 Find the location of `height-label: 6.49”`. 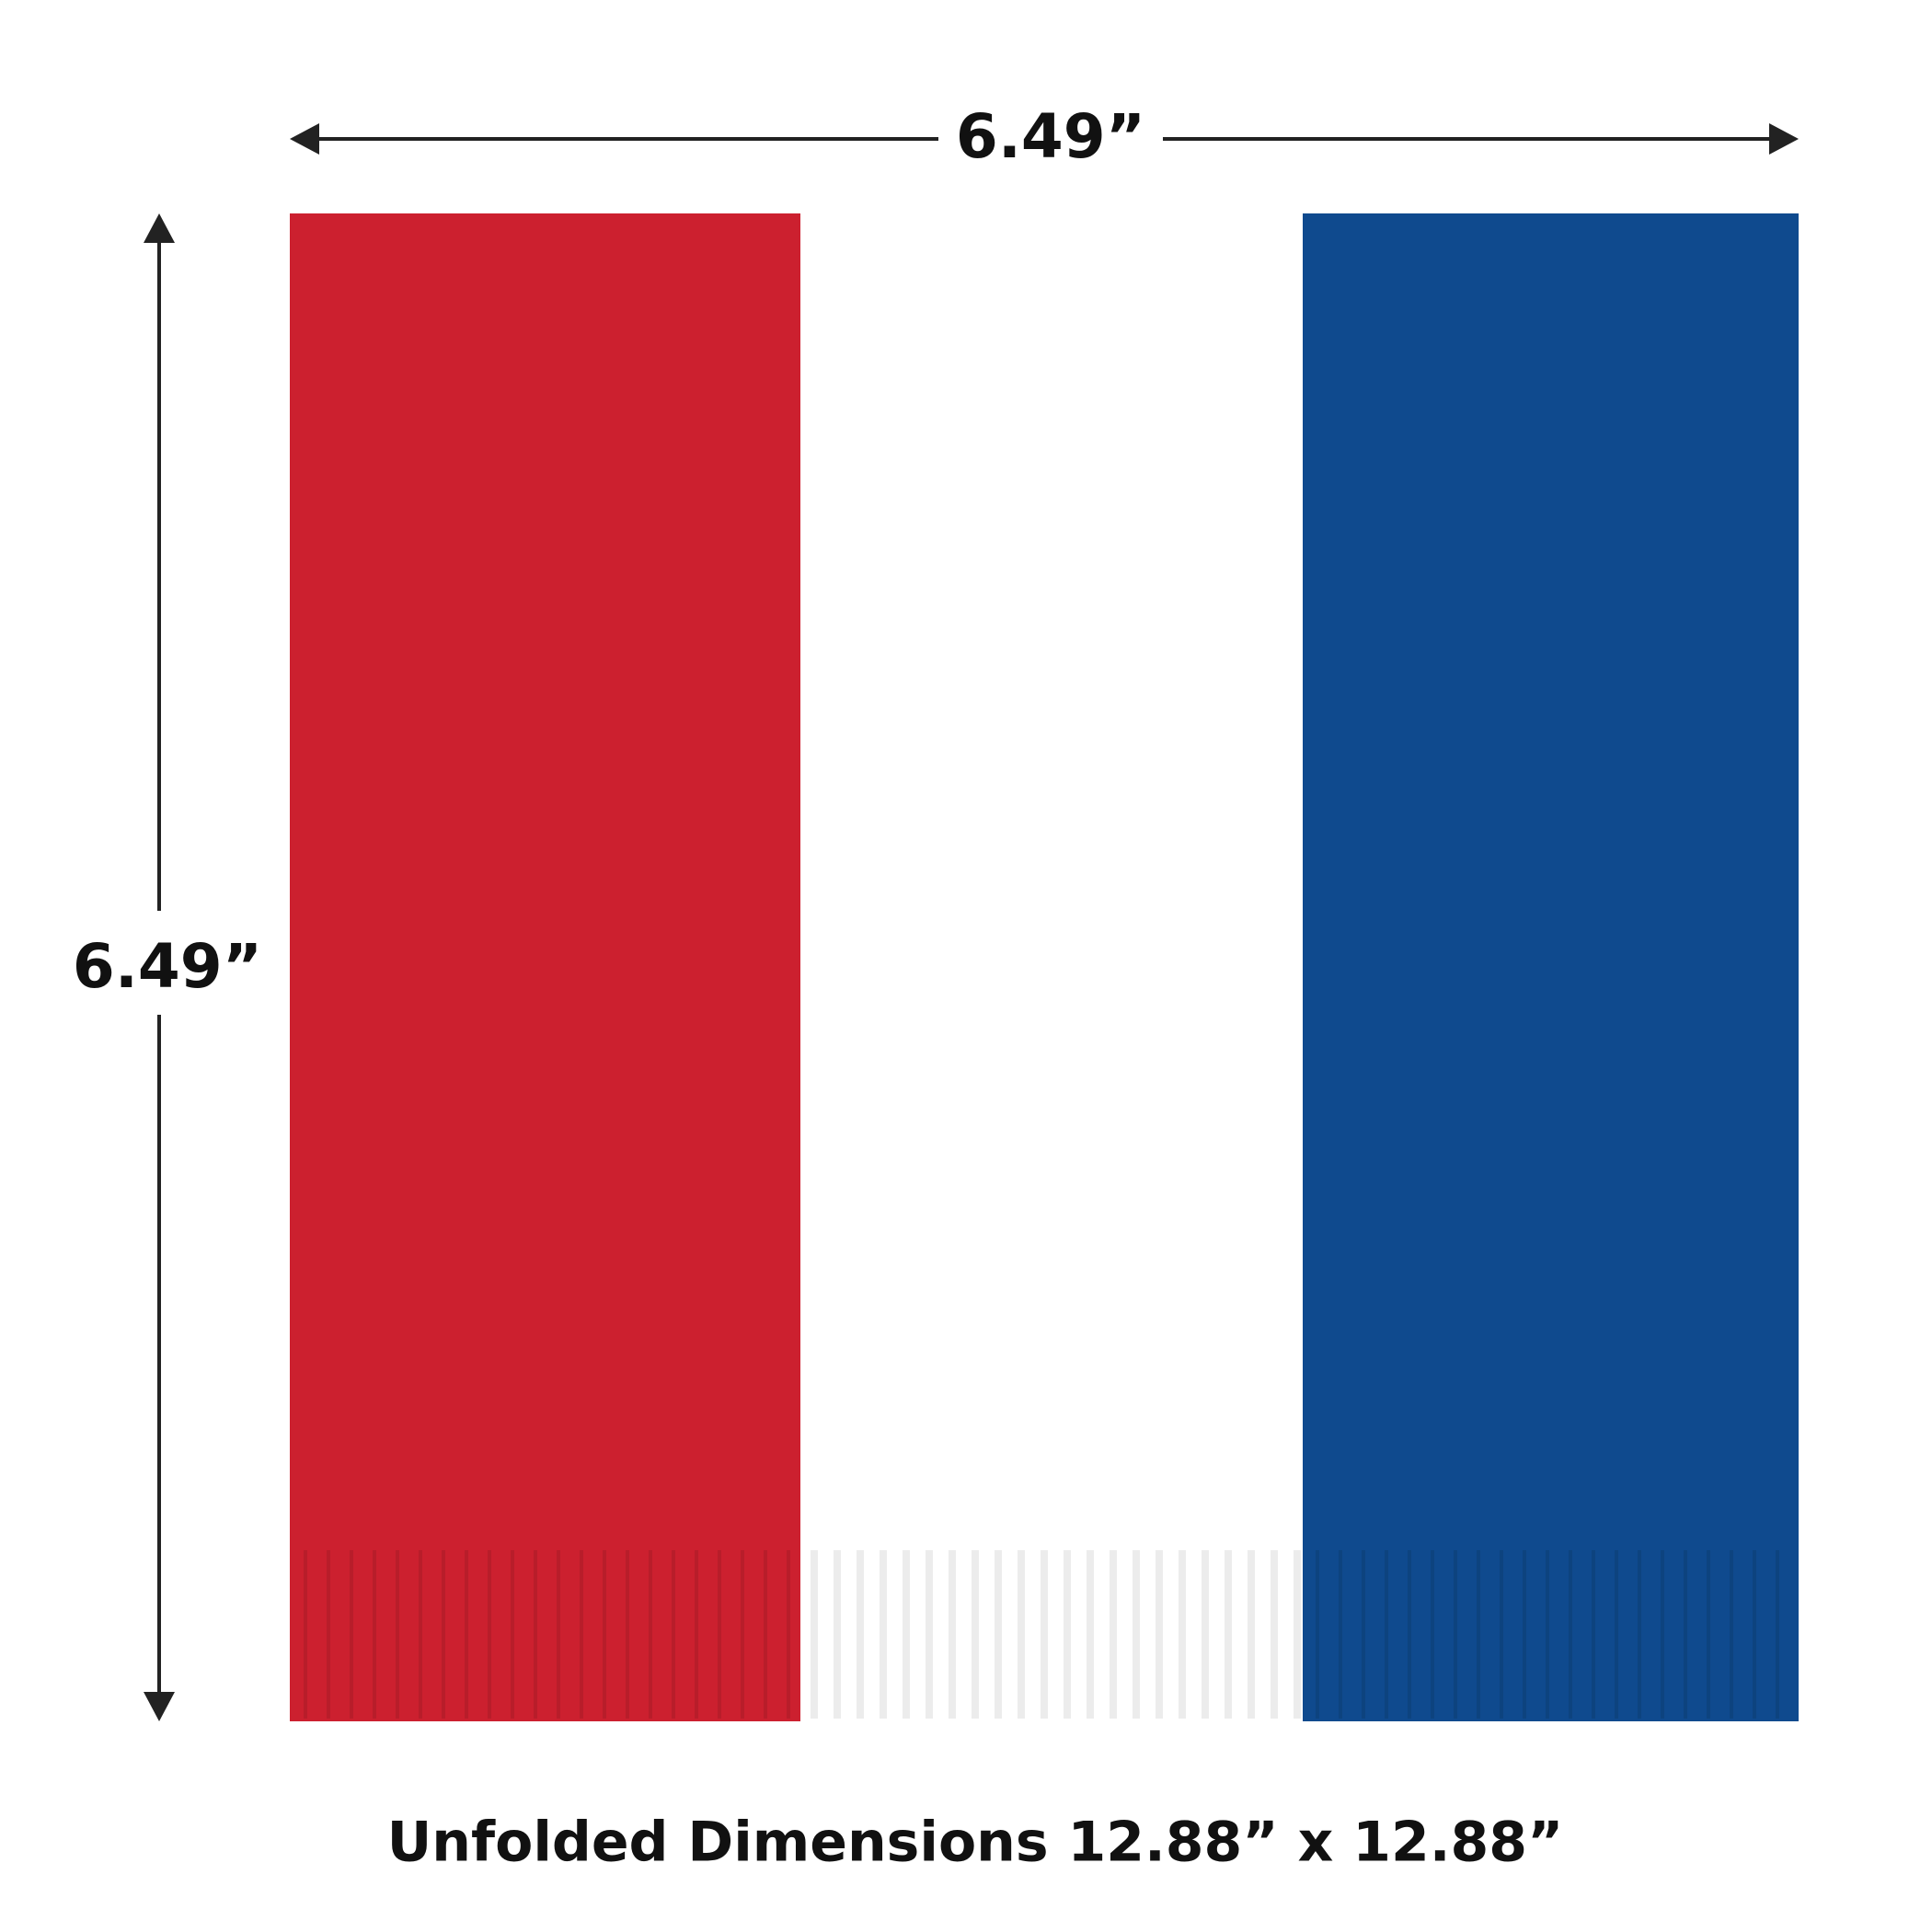

height-label: 6.49” is located at coordinates (167, 966).